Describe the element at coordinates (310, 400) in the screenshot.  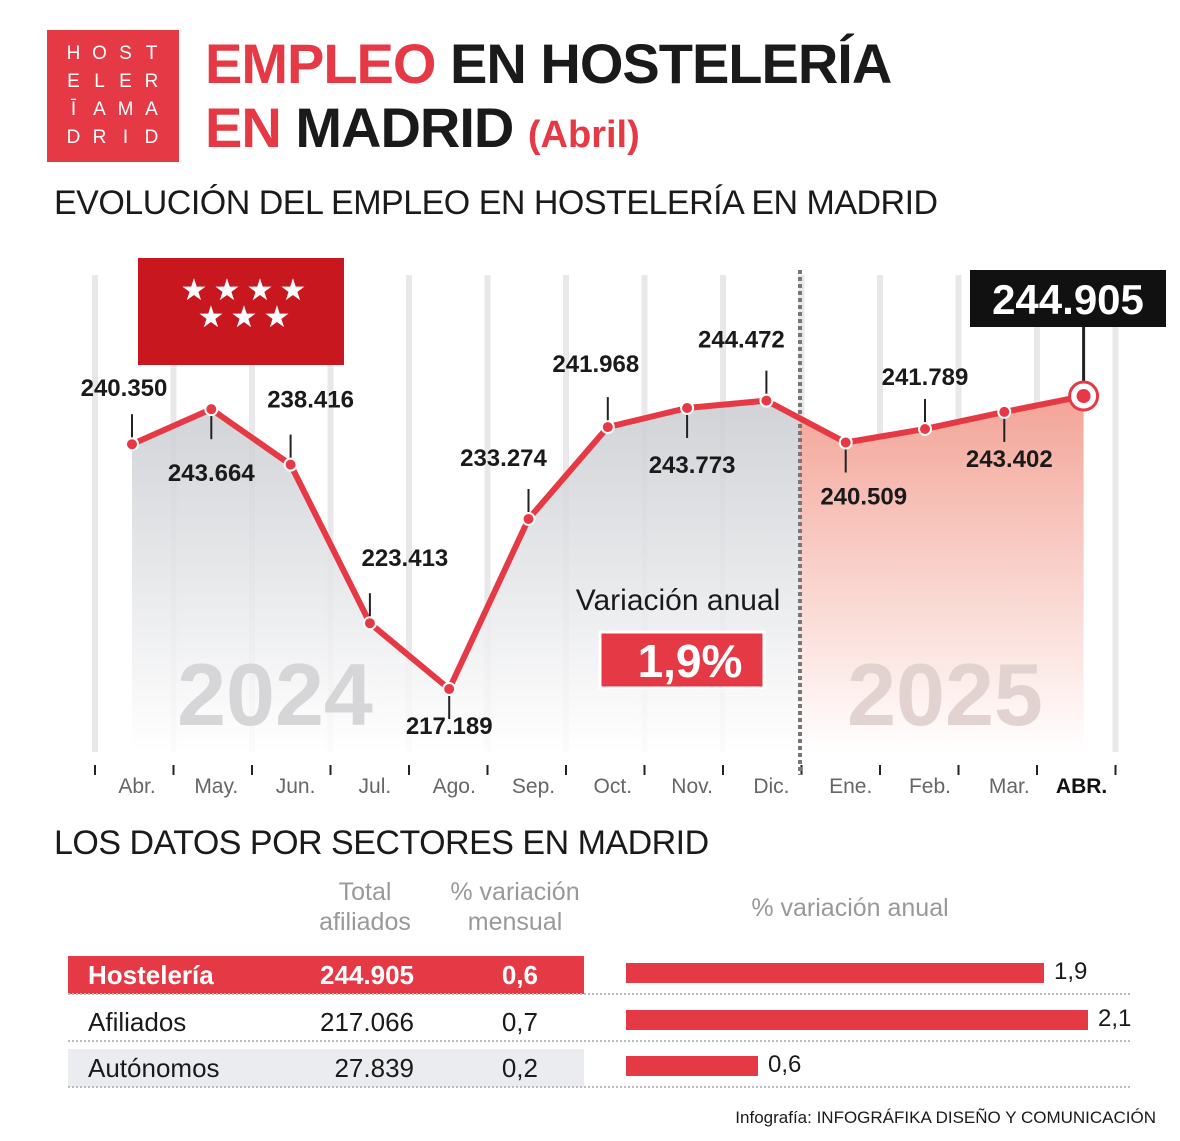
I see `data-label: 238.416` at that location.